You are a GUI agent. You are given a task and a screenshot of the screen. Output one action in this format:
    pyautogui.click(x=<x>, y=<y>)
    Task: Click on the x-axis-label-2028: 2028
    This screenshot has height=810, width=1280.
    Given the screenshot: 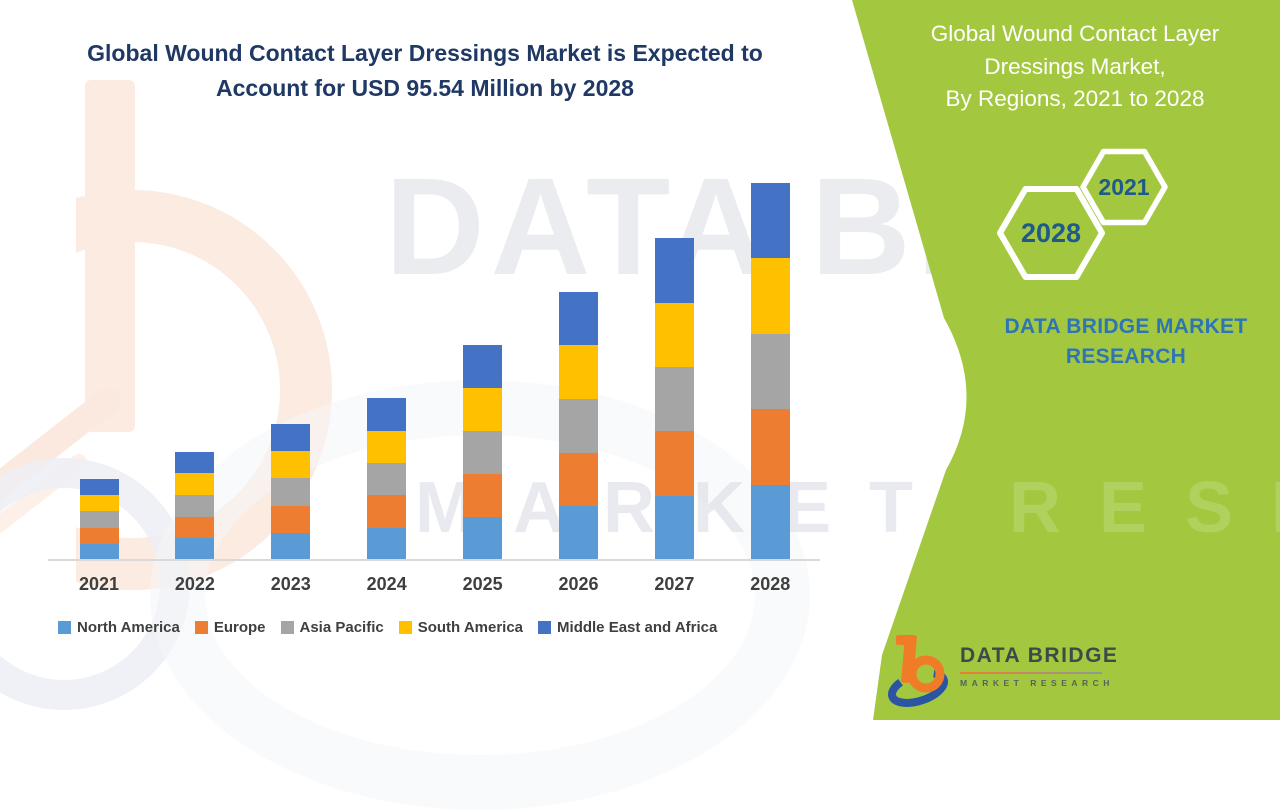 What is the action you would take?
    pyautogui.click(x=770, y=584)
    